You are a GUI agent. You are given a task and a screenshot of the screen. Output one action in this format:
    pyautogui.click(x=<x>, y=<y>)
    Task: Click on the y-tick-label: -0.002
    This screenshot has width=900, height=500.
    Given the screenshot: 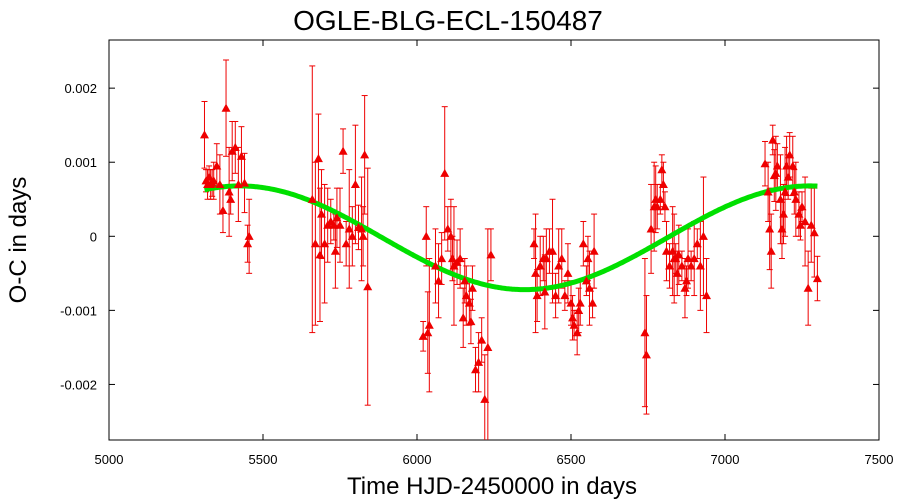 What is the action you would take?
    pyautogui.click(x=78, y=384)
    